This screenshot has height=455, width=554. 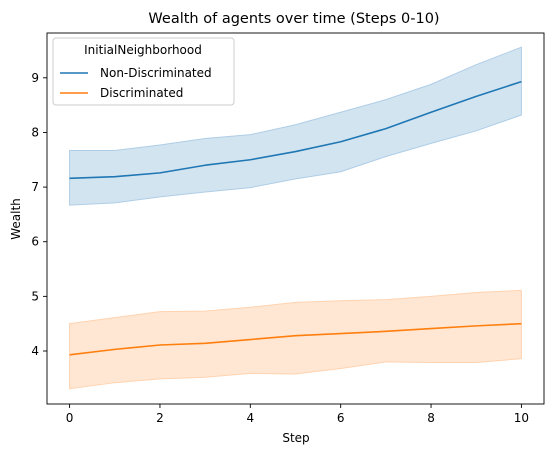 I want to click on legend-title: InitialNeighborhood, so click(x=143, y=50).